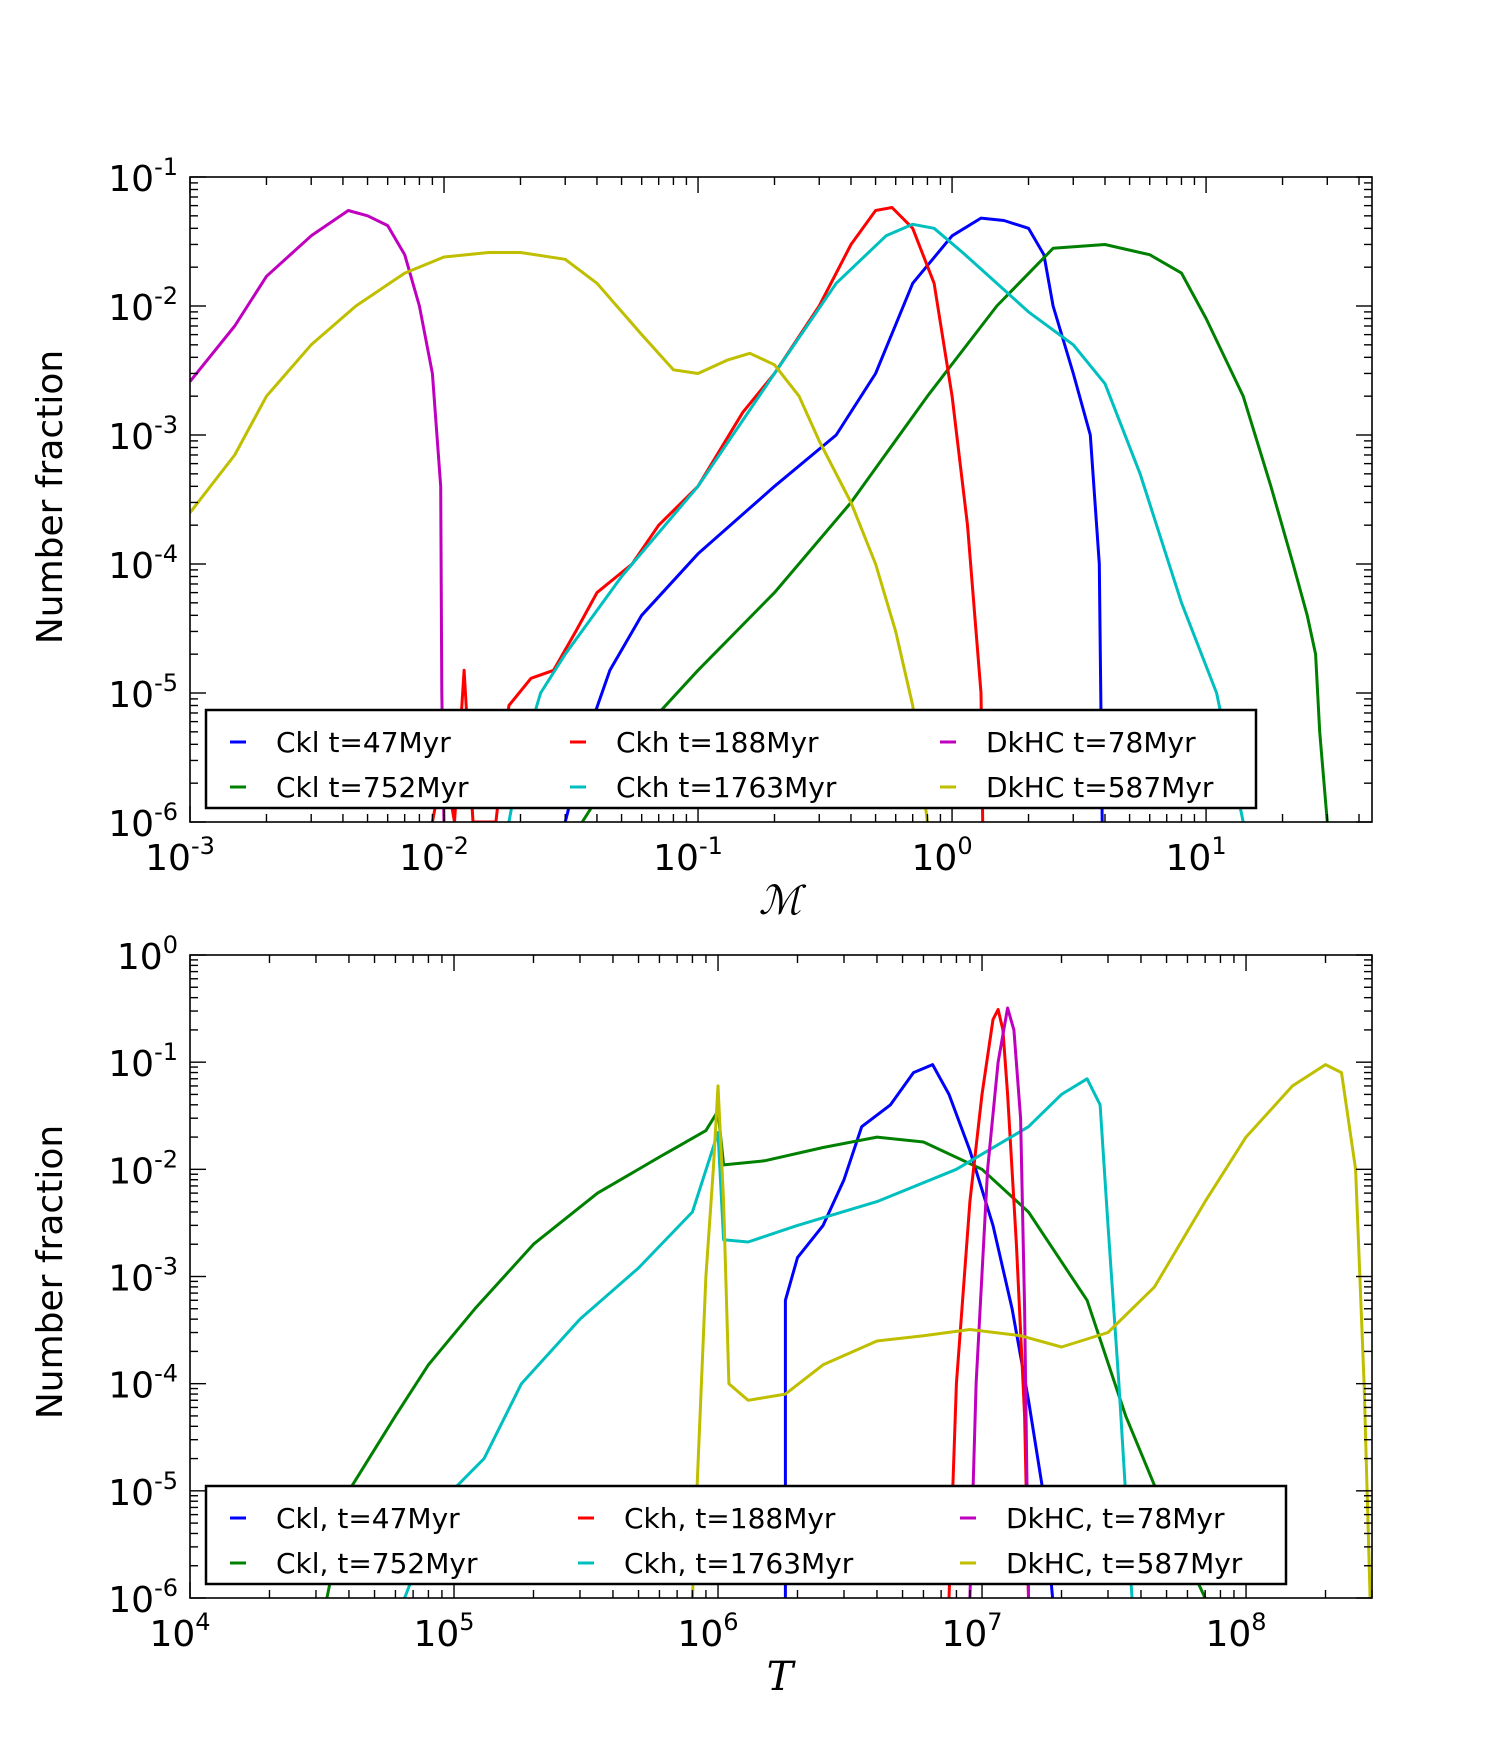 Image resolution: width=1500 pixels, height=1750 pixels. I want to click on x-tick-label: 10¹, so click(1196, 855).